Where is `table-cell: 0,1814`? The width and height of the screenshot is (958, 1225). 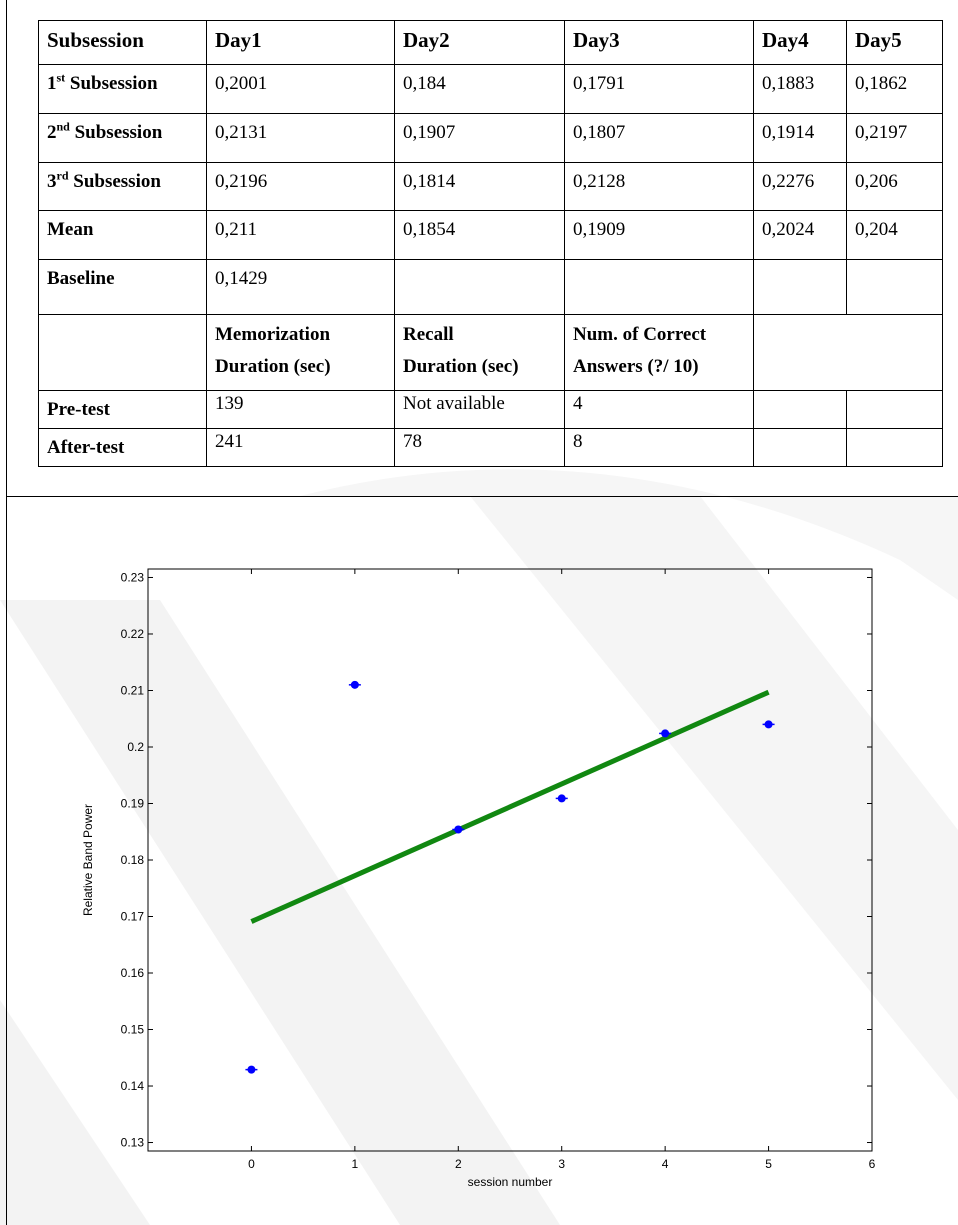
table-cell: 0,1814 is located at coordinates (479, 186).